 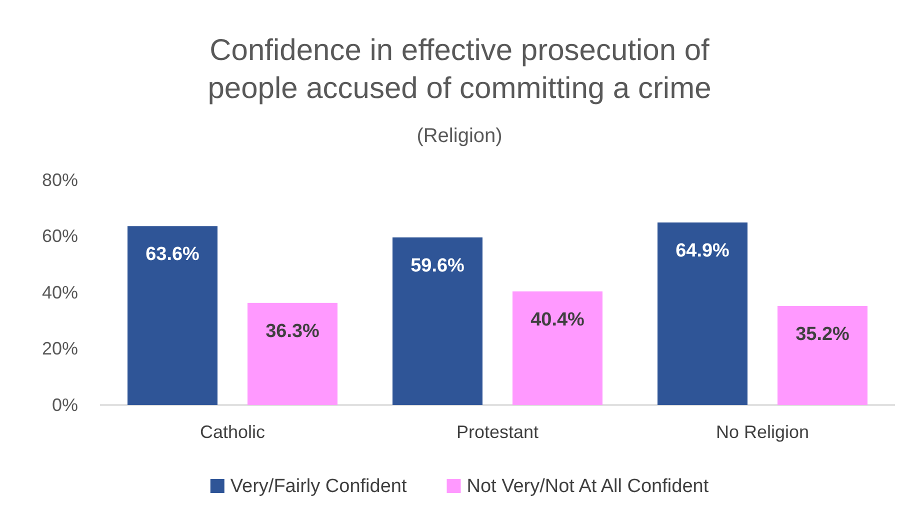 What do you see at coordinates (319, 486) in the screenshot?
I see `legend-label: Very/Fairly Confident` at bounding box center [319, 486].